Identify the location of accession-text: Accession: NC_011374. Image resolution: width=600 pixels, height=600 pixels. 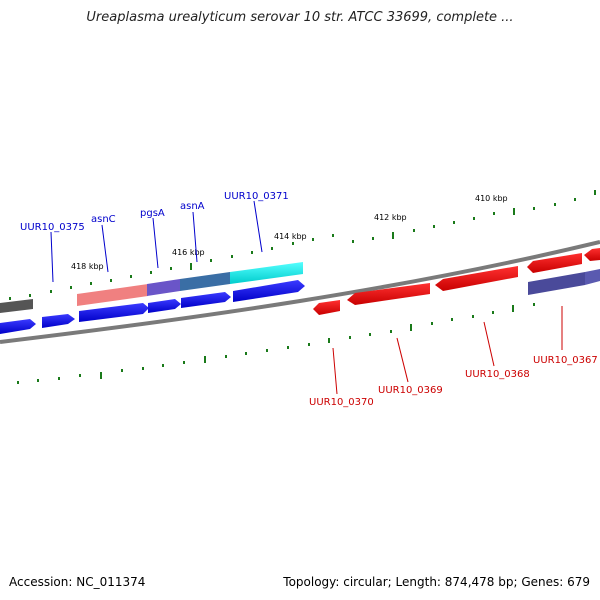
(77, 582).